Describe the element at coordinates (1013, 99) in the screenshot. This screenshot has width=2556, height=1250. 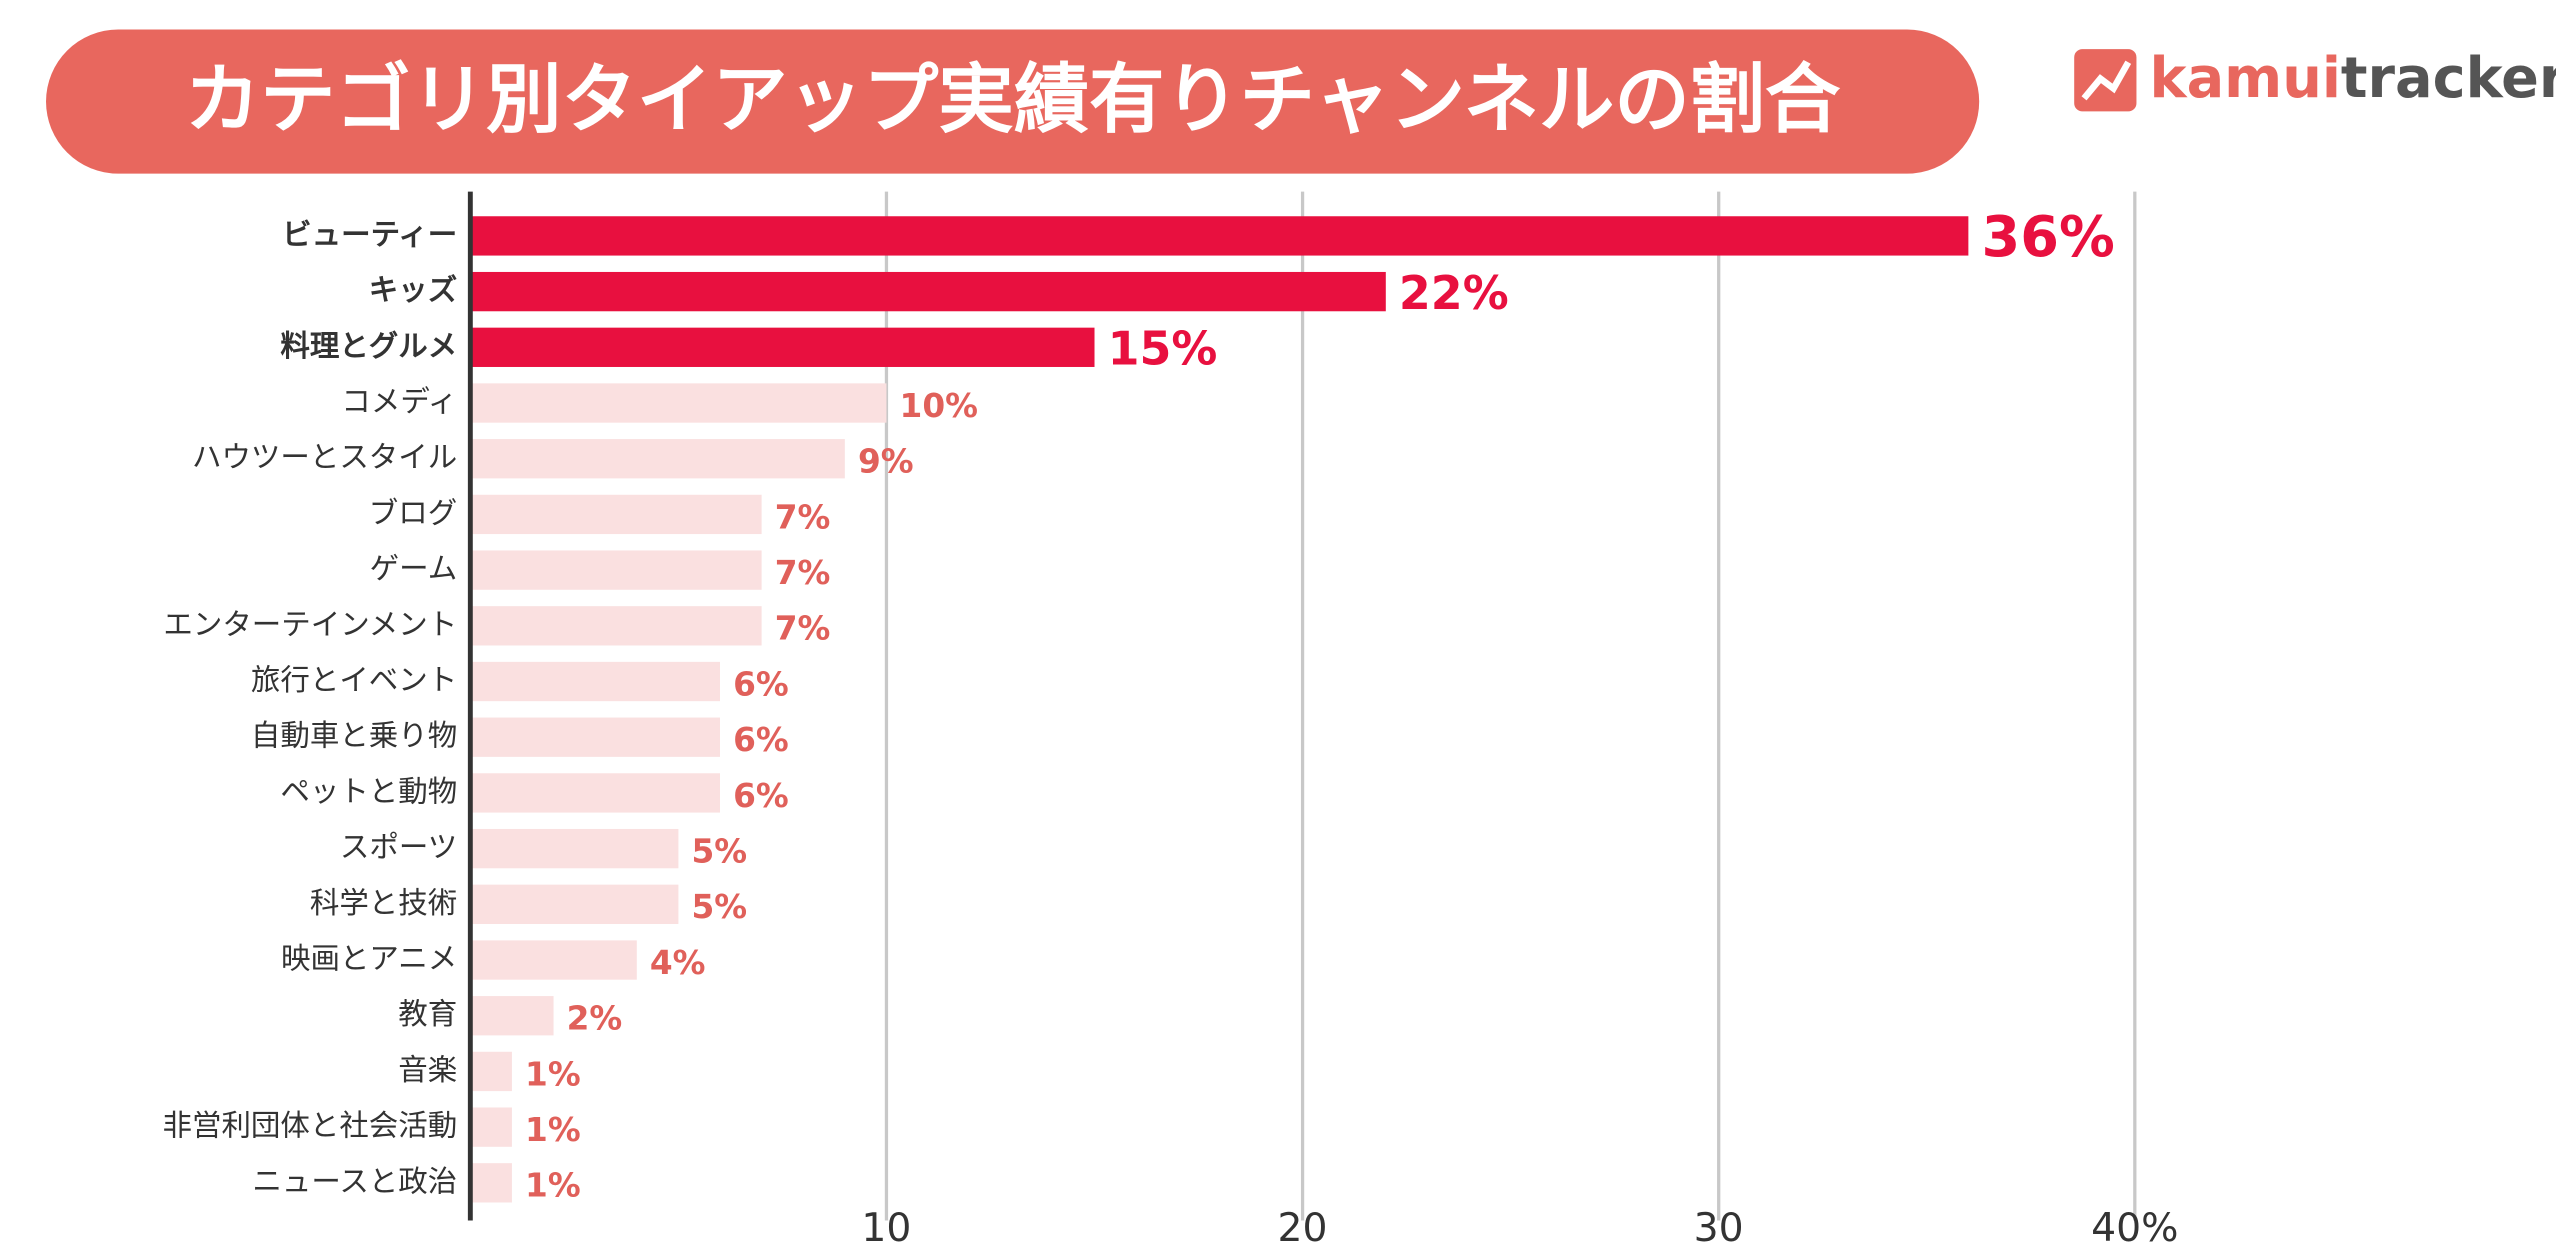
I see `chart-title: カテゴリ別タイアップ実績有りチャンネルの割合` at that location.